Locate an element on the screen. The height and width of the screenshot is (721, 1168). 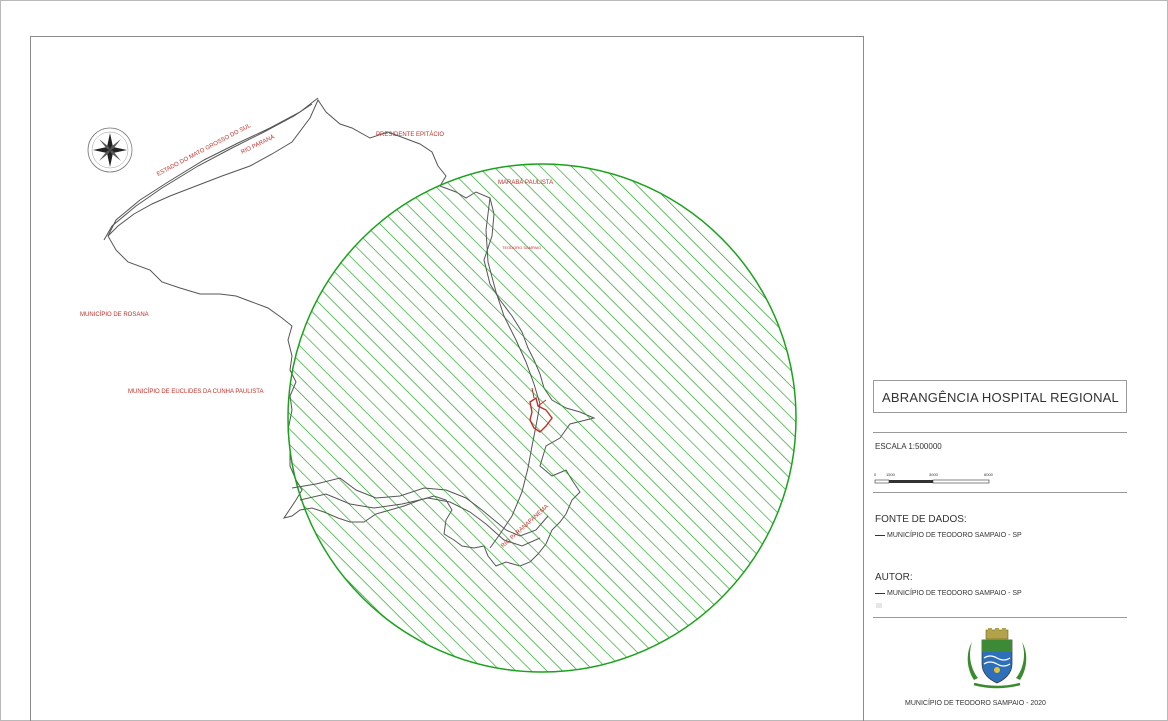
scale-tick-0: 0 is located at coordinates (875, 474).